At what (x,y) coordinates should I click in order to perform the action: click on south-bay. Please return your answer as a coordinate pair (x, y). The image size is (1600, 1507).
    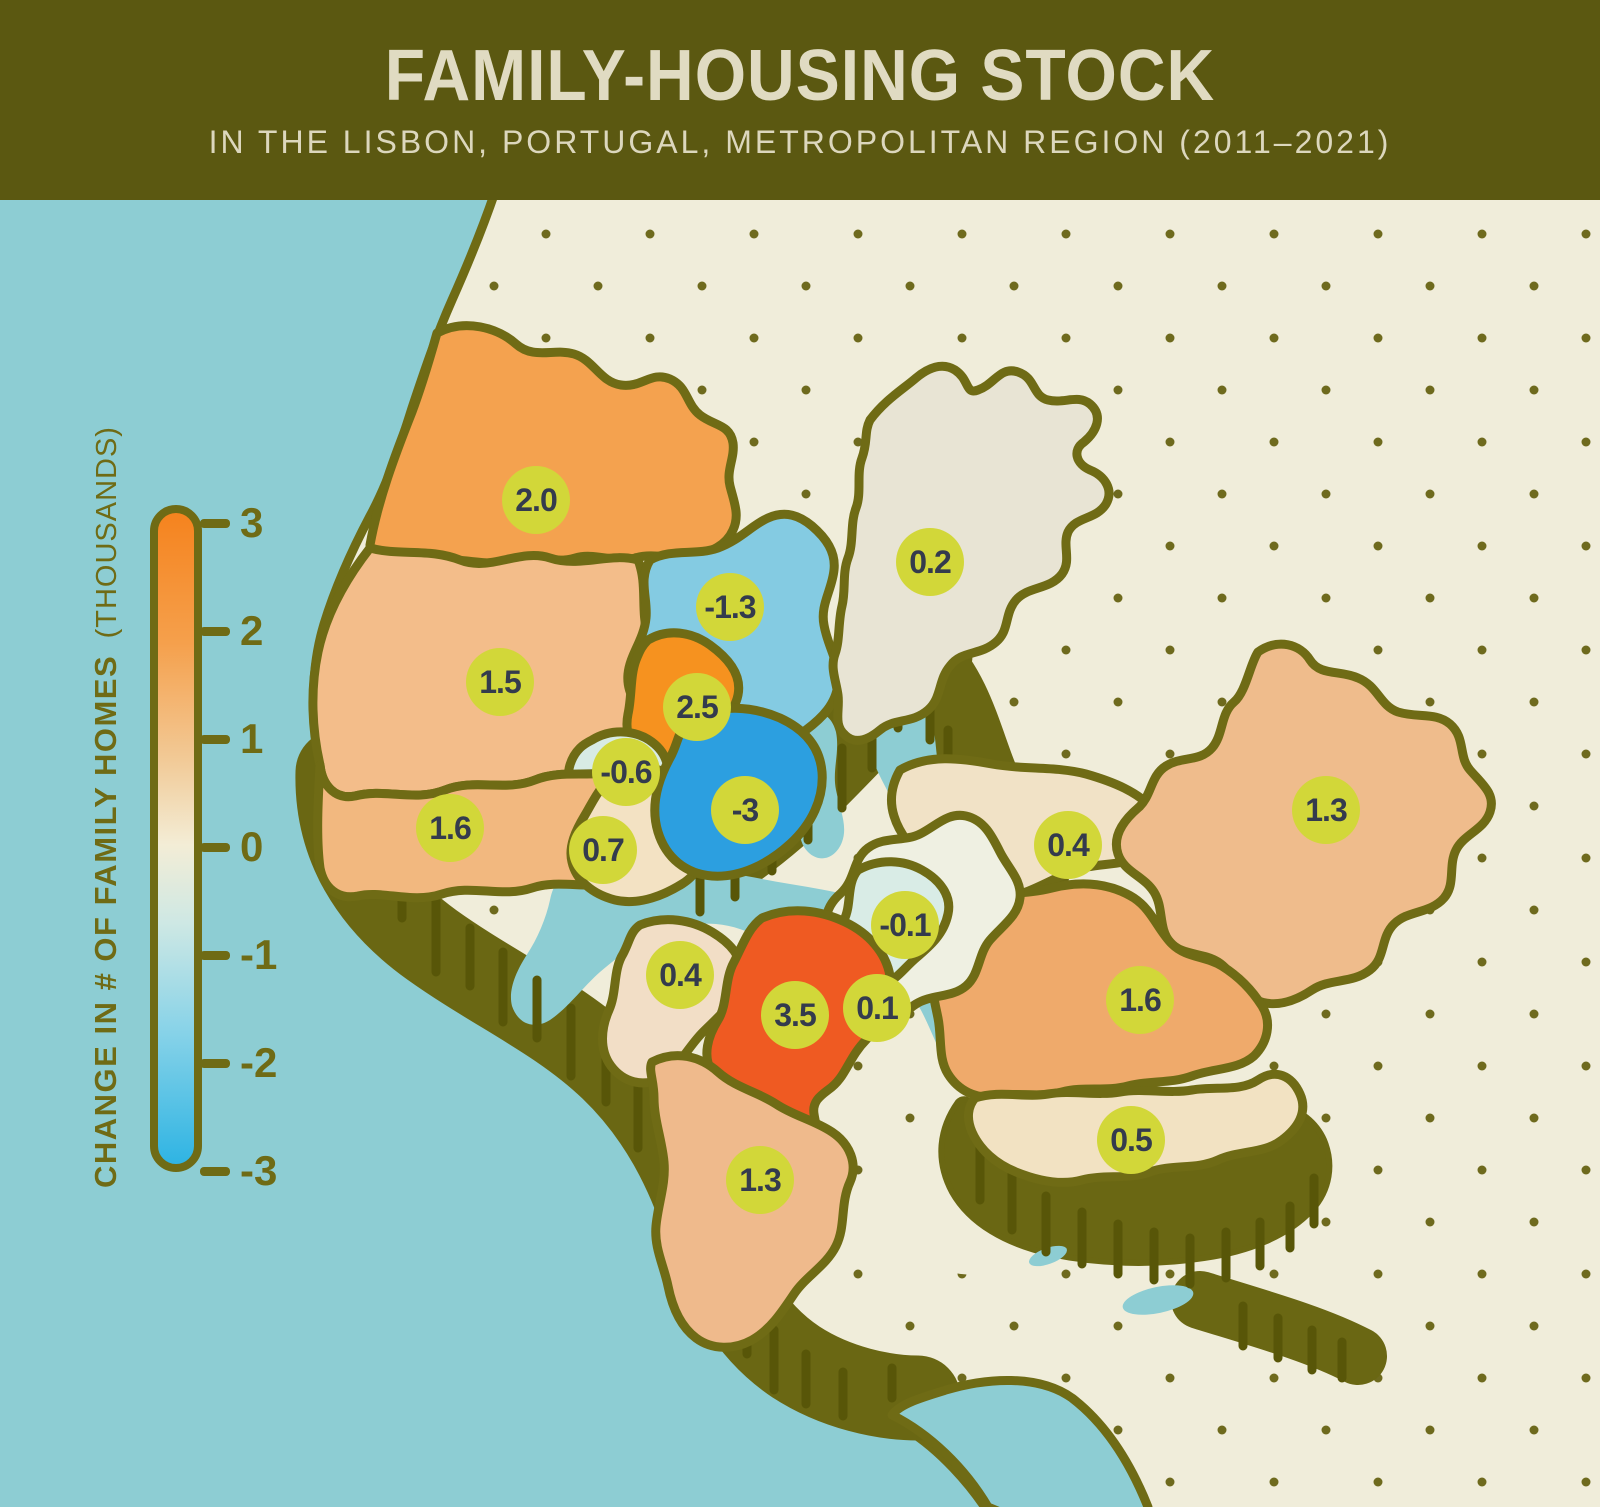
    Looking at the image, I should click on (1020, 1441).